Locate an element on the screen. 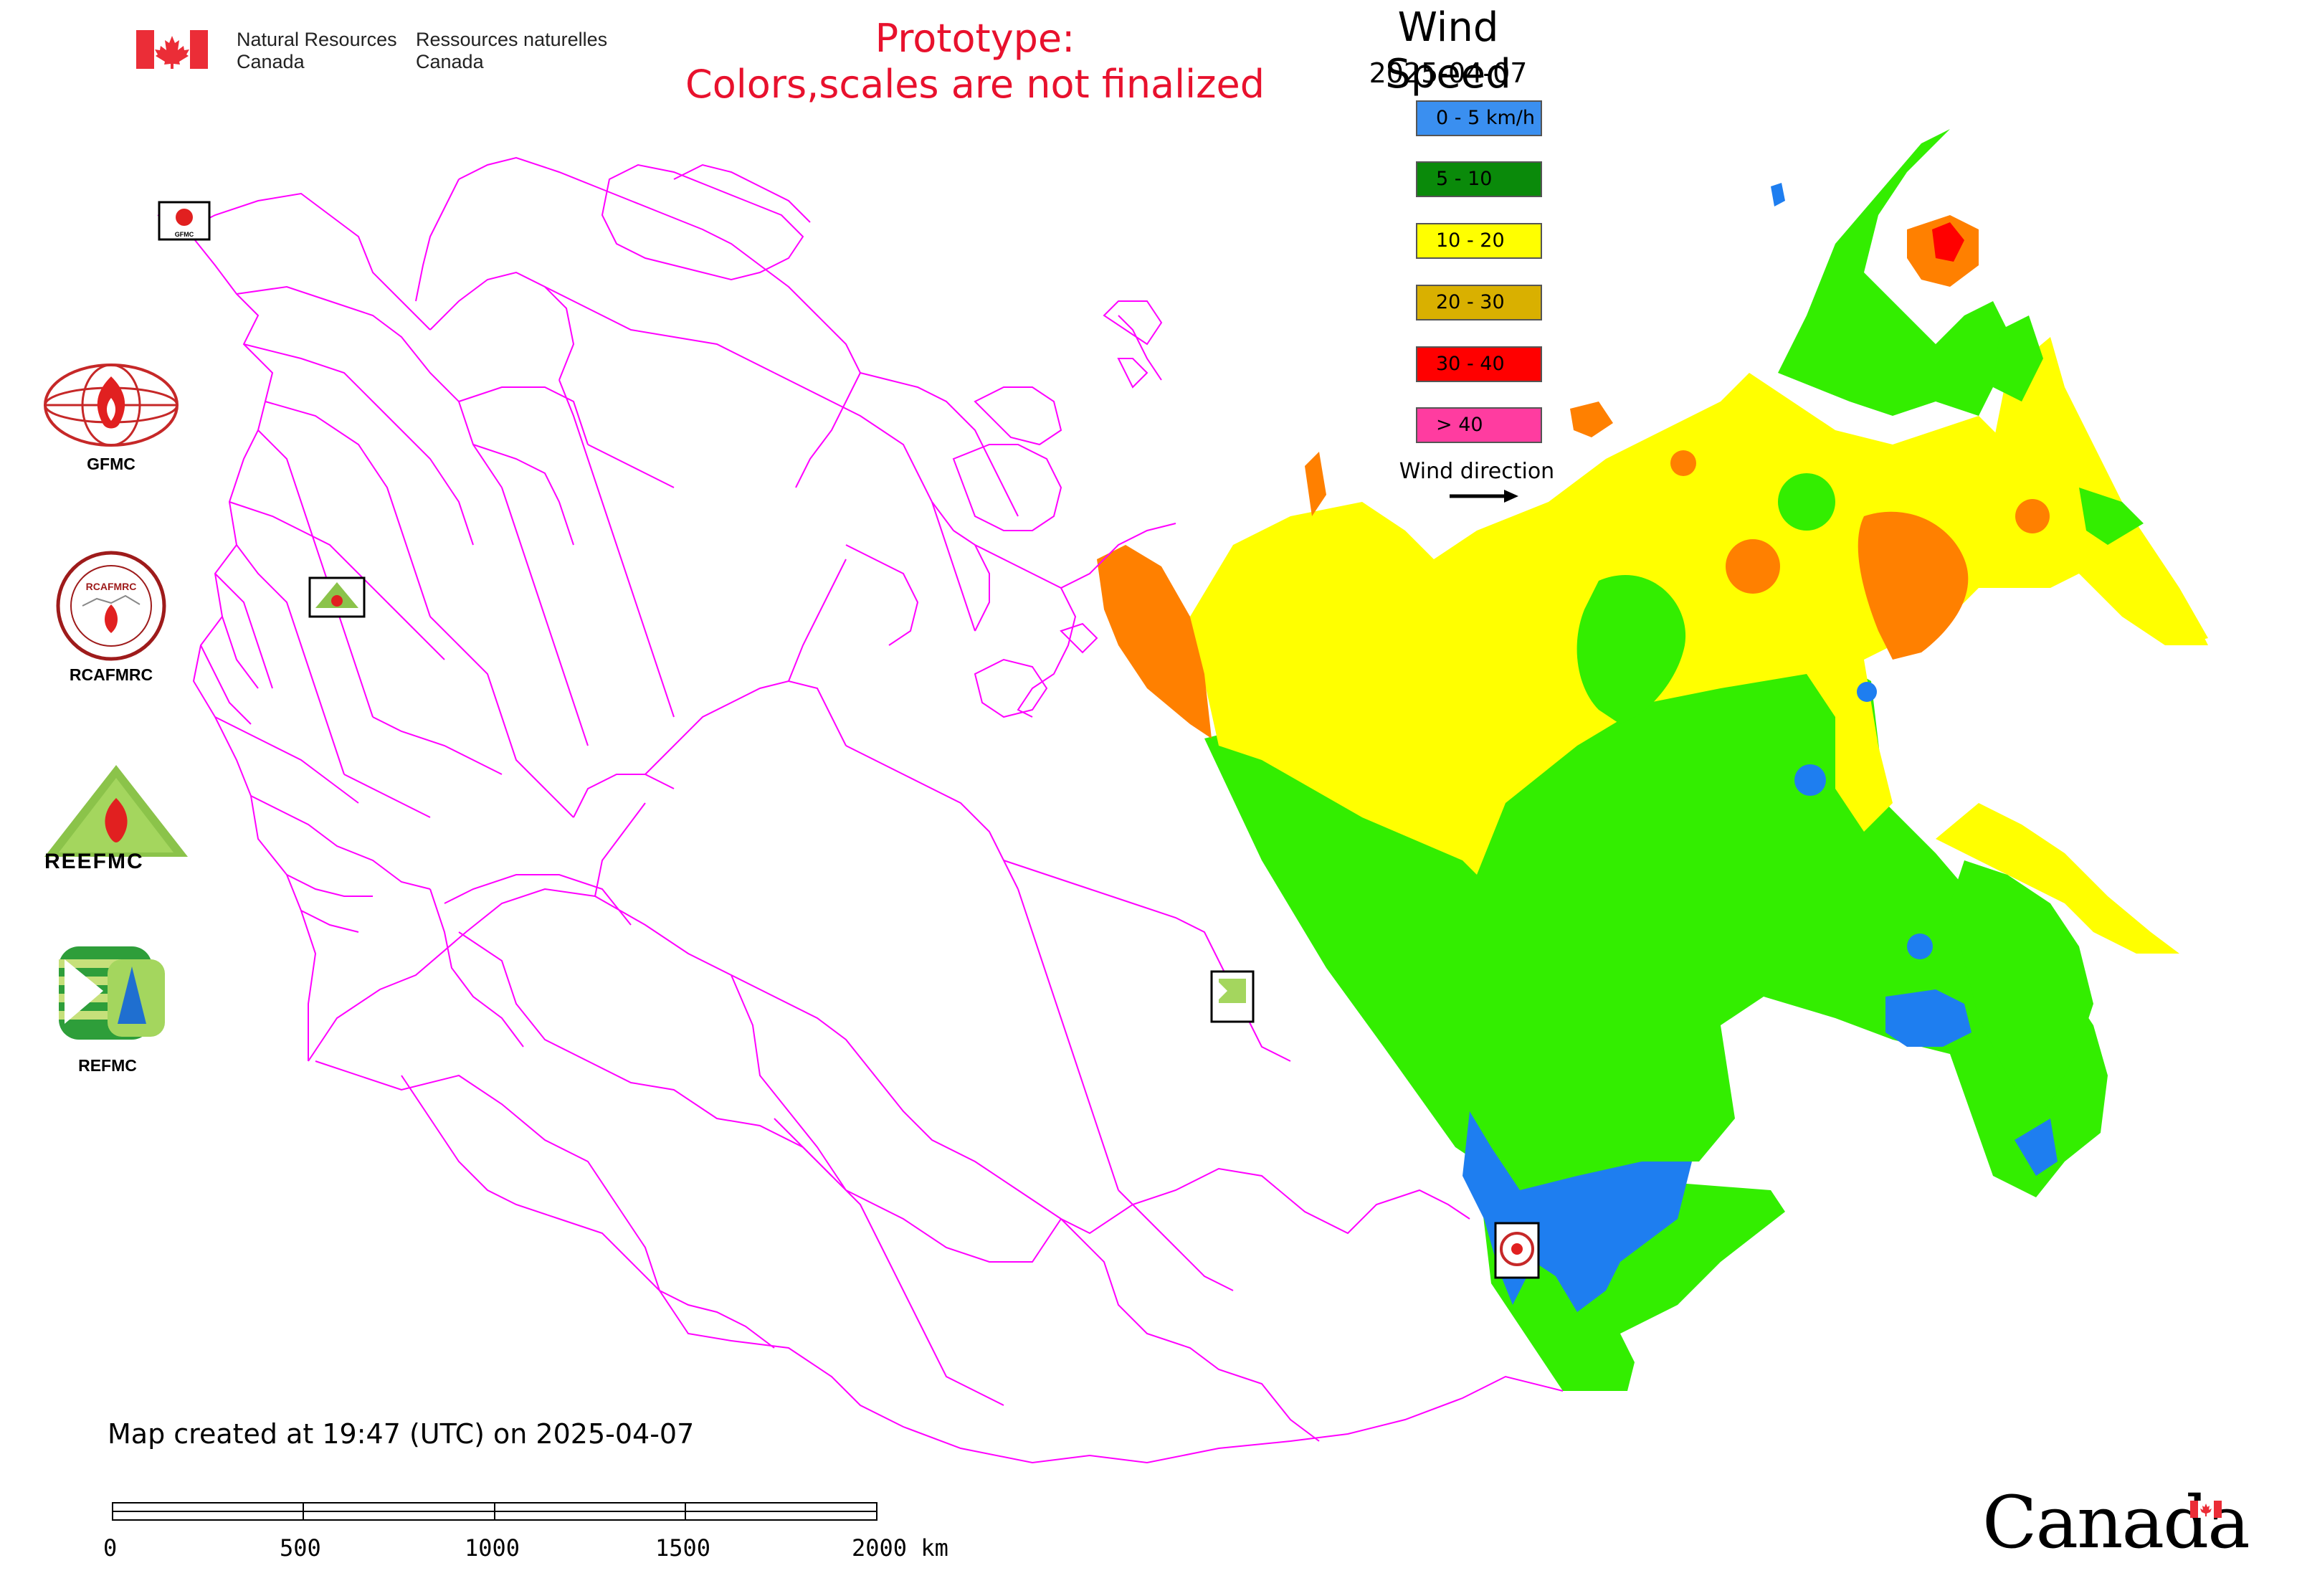 The width and height of the screenshot is (2302, 1596). wind-zone-blue-spot2 is located at coordinates (1920, 946).